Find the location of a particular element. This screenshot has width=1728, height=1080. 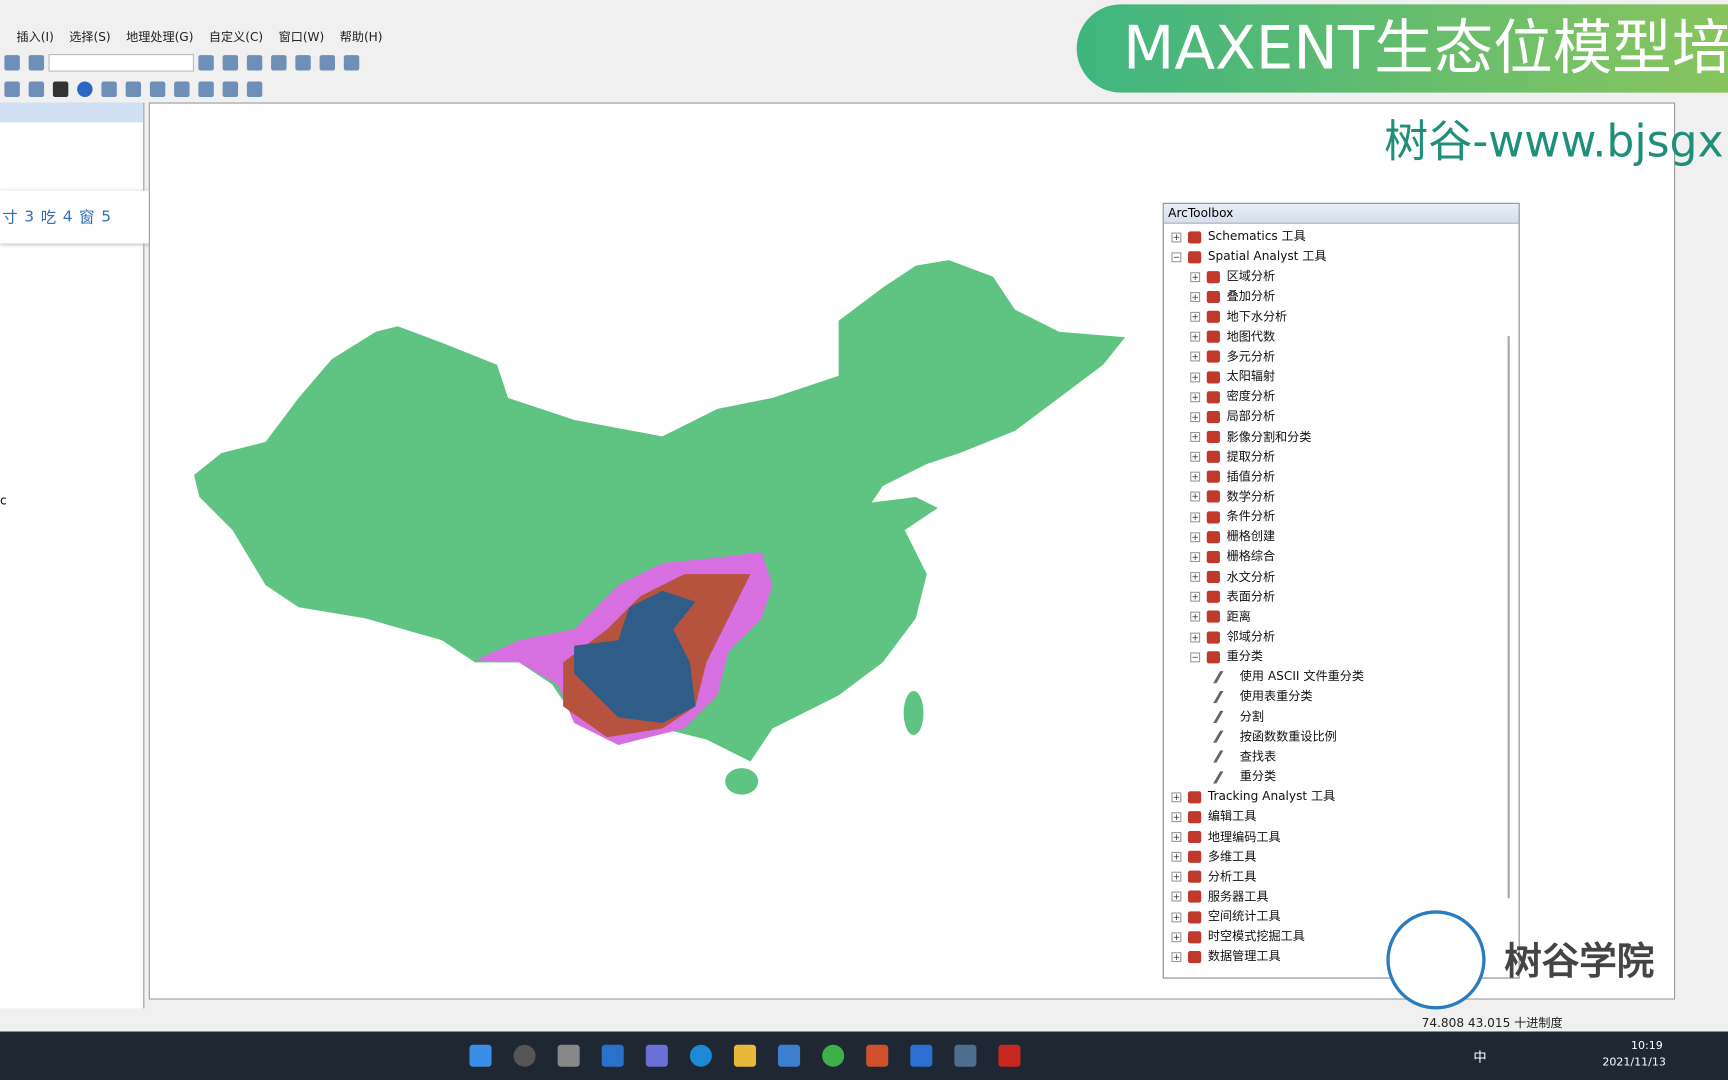

tree-item: + 影像分割和分类 is located at coordinates (1250, 437).